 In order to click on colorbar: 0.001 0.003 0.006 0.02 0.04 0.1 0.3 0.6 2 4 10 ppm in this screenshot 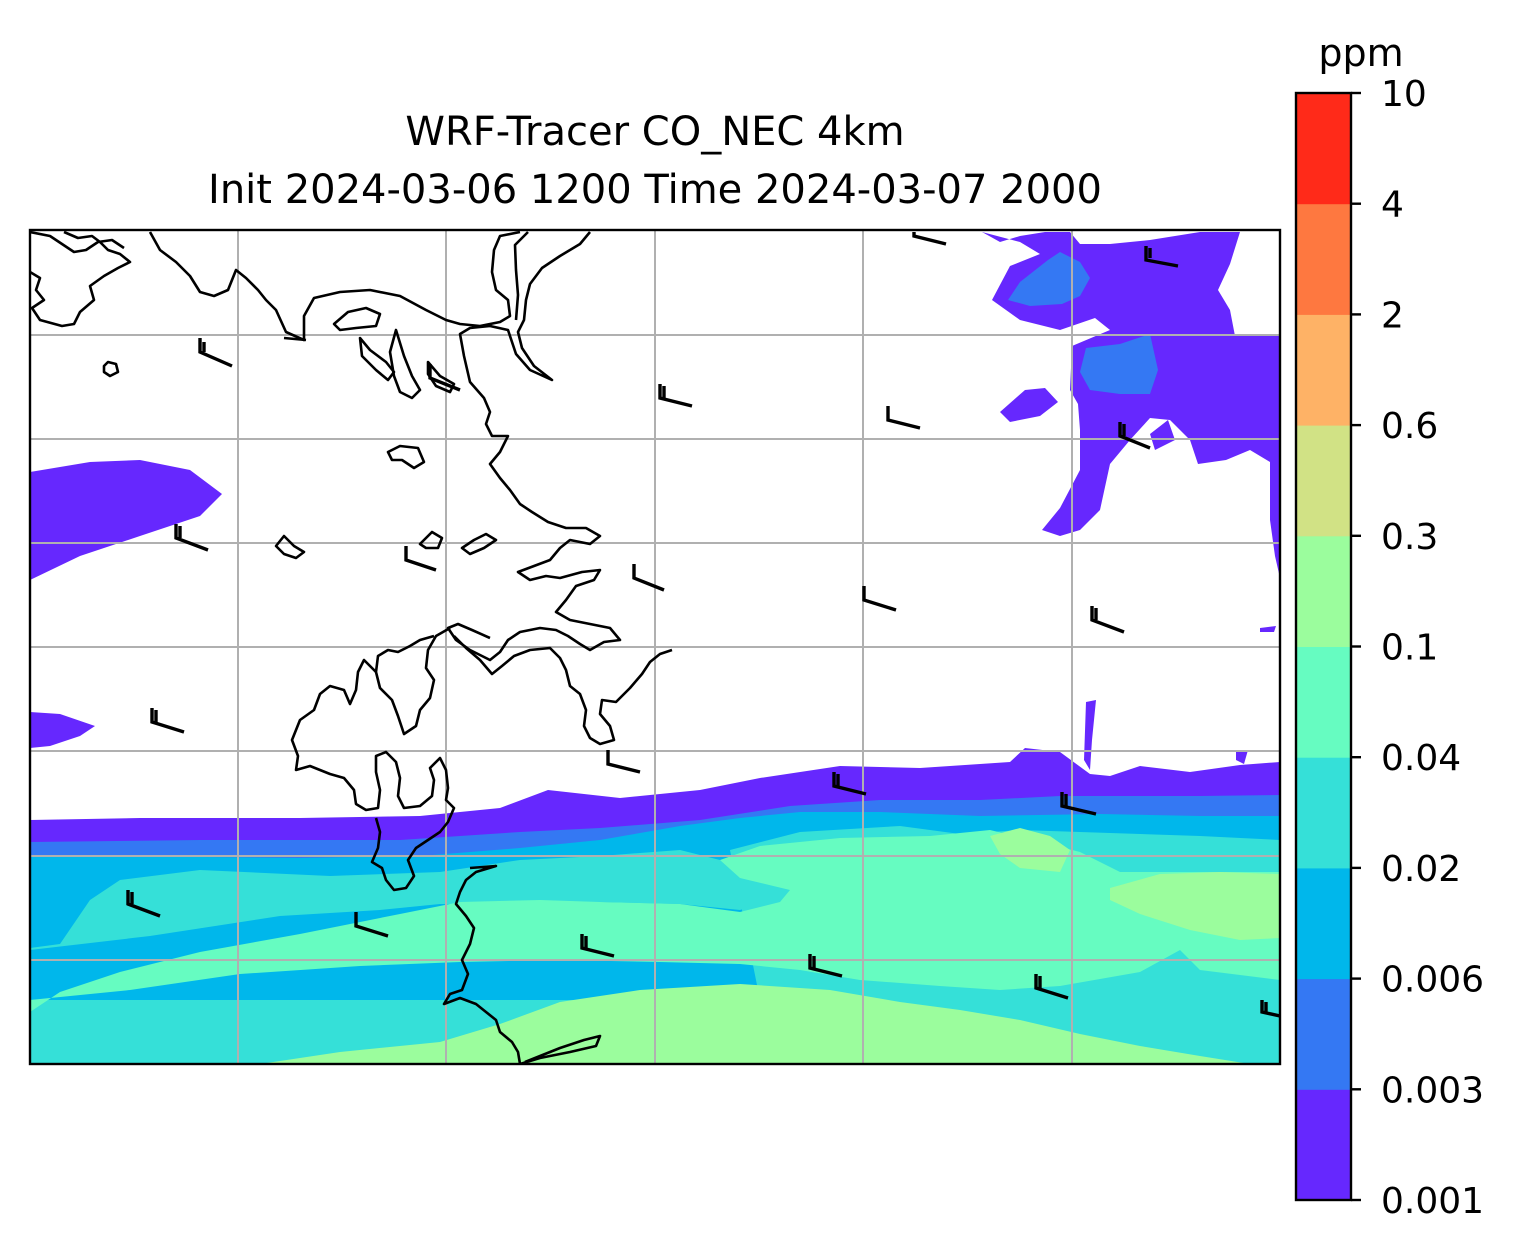, I will do `click(1389, 626)`.